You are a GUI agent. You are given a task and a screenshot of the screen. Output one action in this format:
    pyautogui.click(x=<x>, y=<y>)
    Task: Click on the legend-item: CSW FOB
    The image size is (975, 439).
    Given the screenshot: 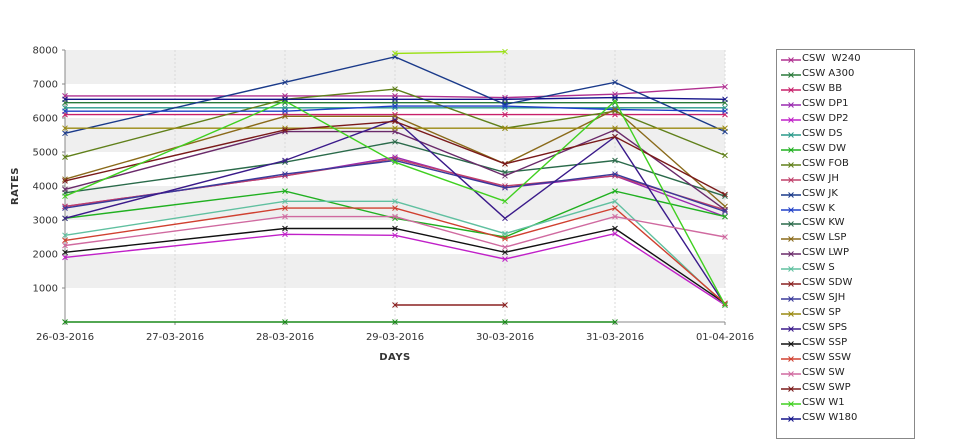 What is the action you would take?
    pyautogui.click(x=845, y=164)
    